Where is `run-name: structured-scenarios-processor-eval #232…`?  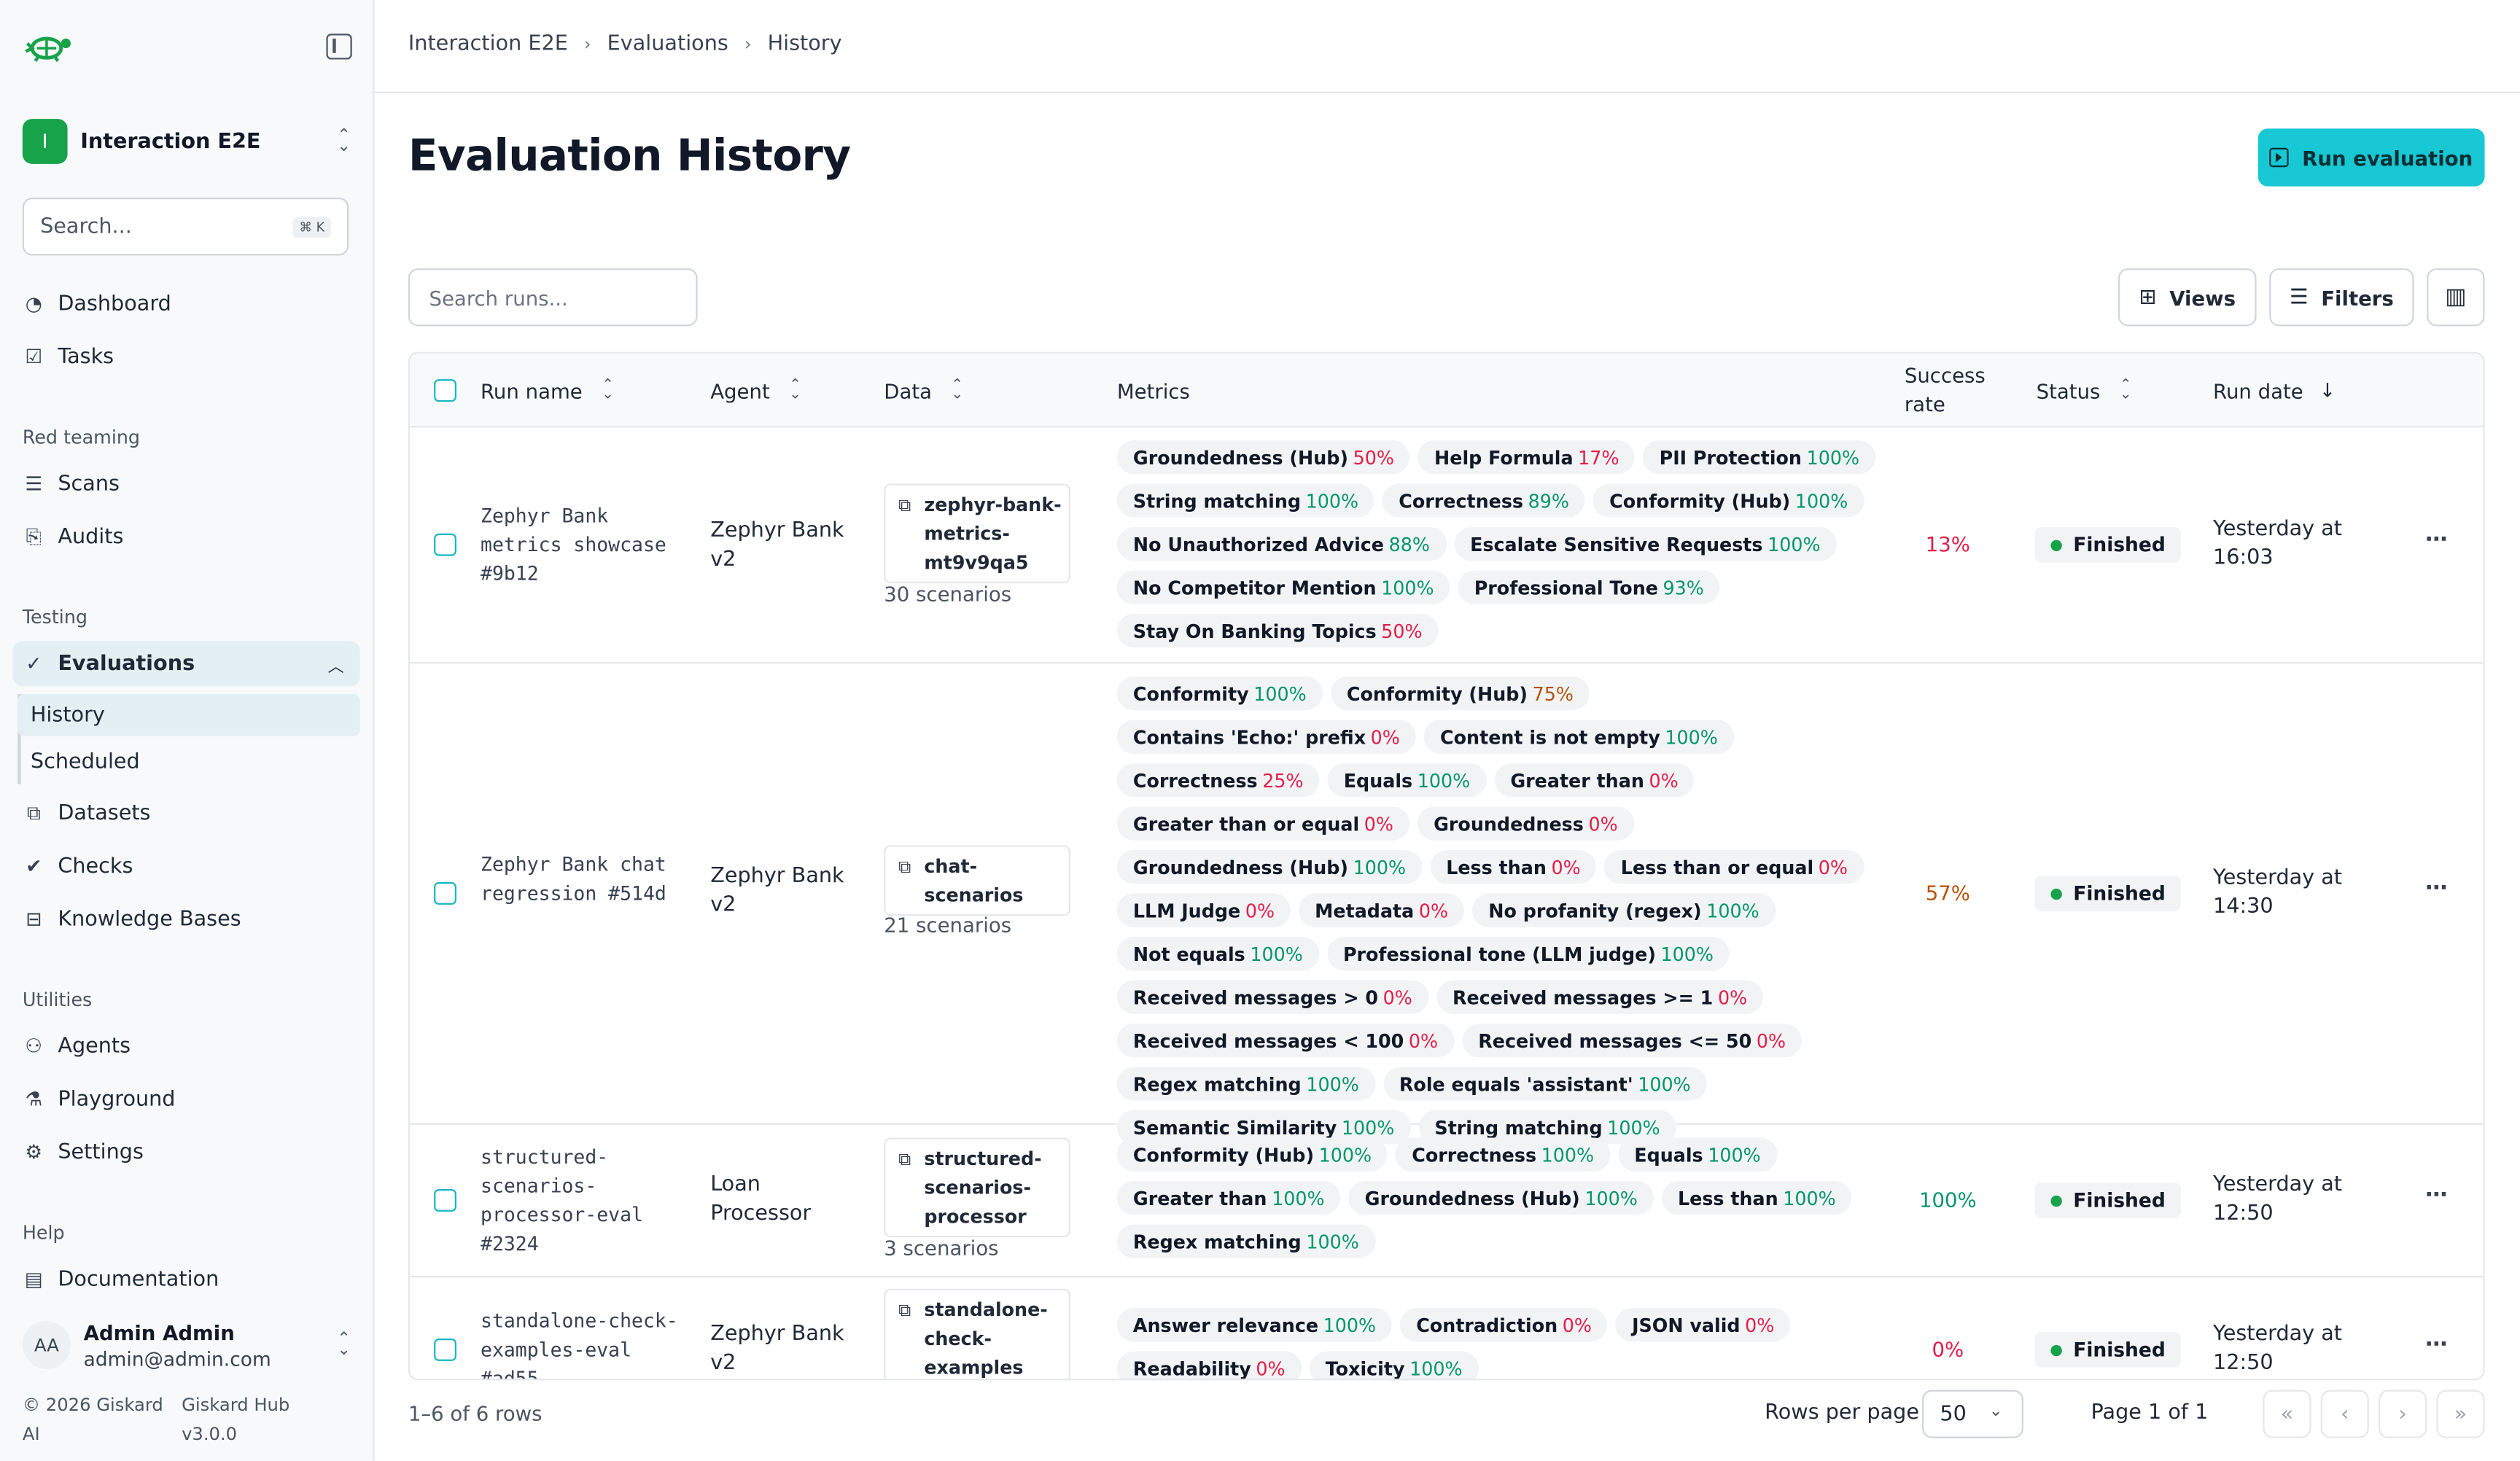 run-name: structured-scenarios-processor-eval #232… is located at coordinates (562, 1200).